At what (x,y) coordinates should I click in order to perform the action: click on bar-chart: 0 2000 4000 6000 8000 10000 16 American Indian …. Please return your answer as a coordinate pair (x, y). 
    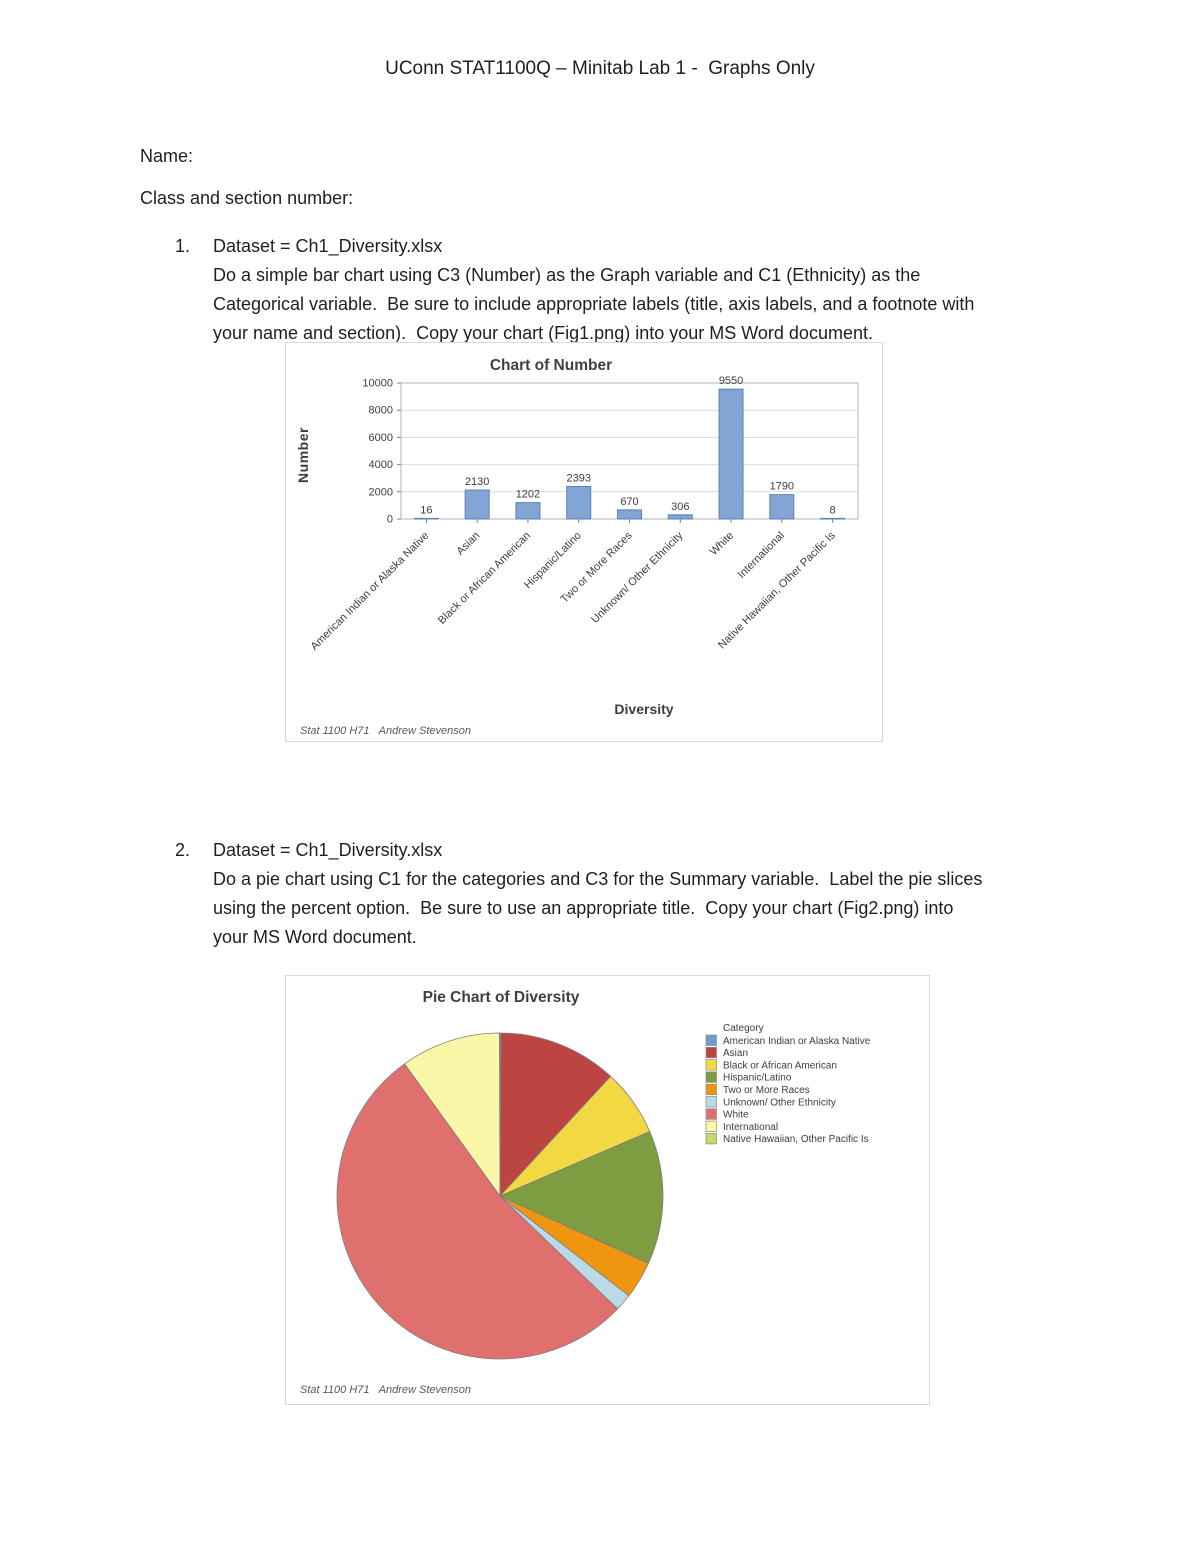
    Looking at the image, I should click on (577, 547).